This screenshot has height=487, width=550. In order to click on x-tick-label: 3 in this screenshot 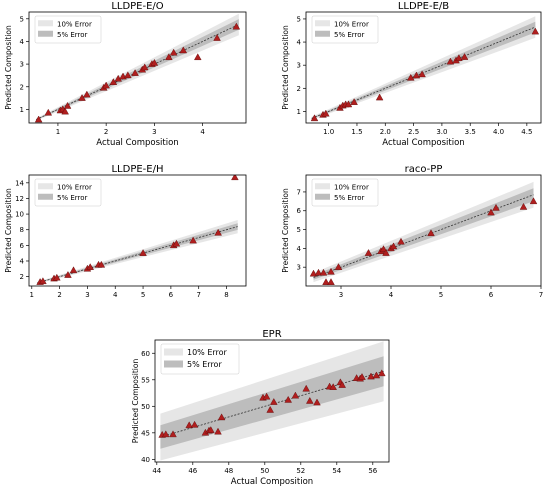, I will do `click(341, 295)`.